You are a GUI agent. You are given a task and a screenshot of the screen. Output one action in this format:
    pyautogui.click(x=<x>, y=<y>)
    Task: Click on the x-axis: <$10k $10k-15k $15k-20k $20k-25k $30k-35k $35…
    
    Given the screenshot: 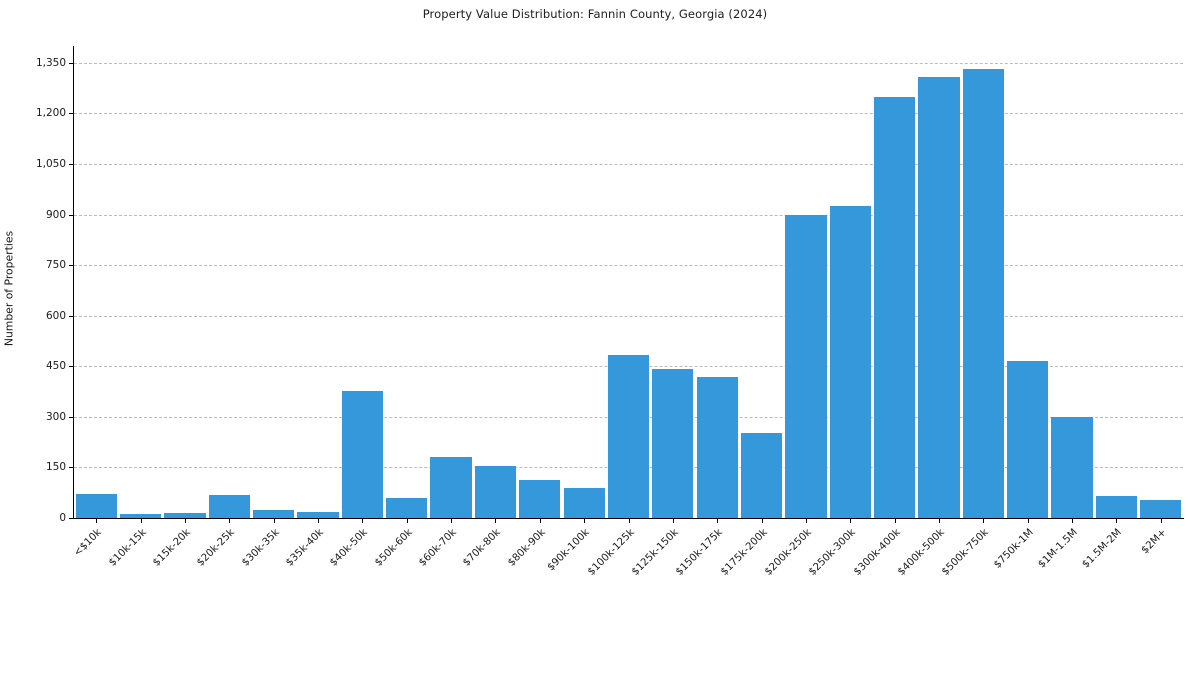 What is the action you would take?
    pyautogui.click(x=620, y=548)
    